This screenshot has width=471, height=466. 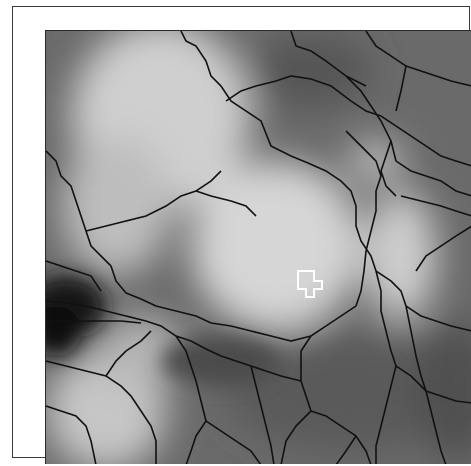 What do you see at coordinates (163, 331) in the screenshot?
I see `dark-regions` at bounding box center [163, 331].